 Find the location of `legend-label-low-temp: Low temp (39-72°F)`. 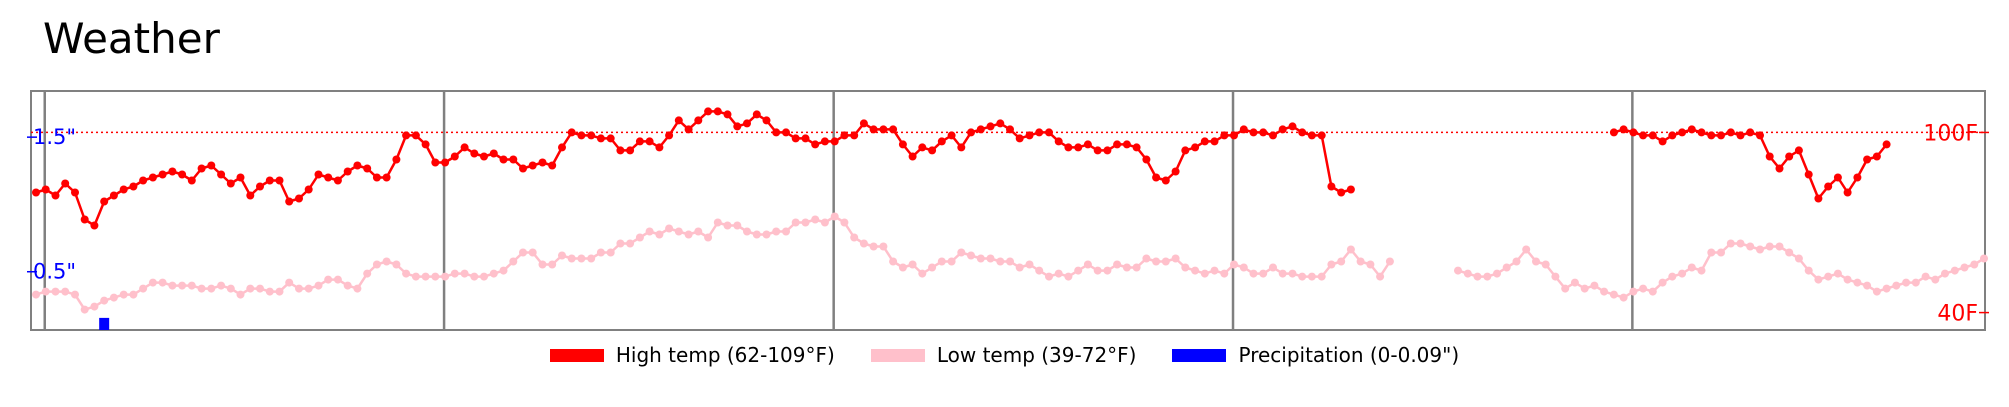

legend-label-low-temp: Low temp (39-72°F) is located at coordinates (1036, 355).